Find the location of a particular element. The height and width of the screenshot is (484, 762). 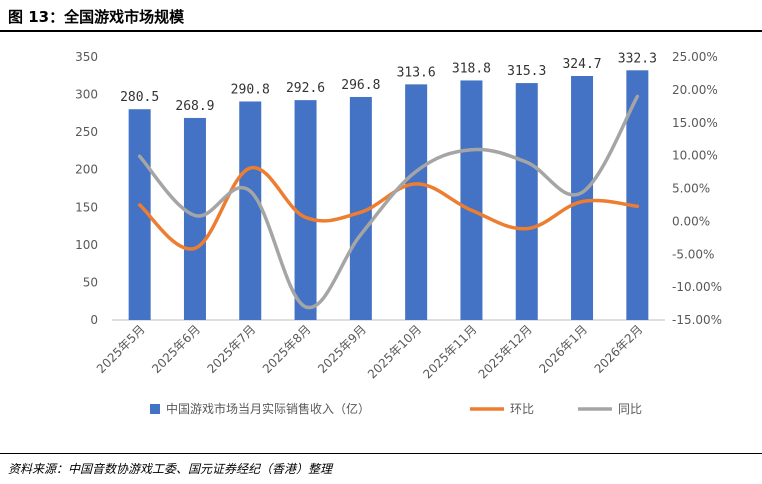

left-tick-label: 350 is located at coordinates (86, 57).